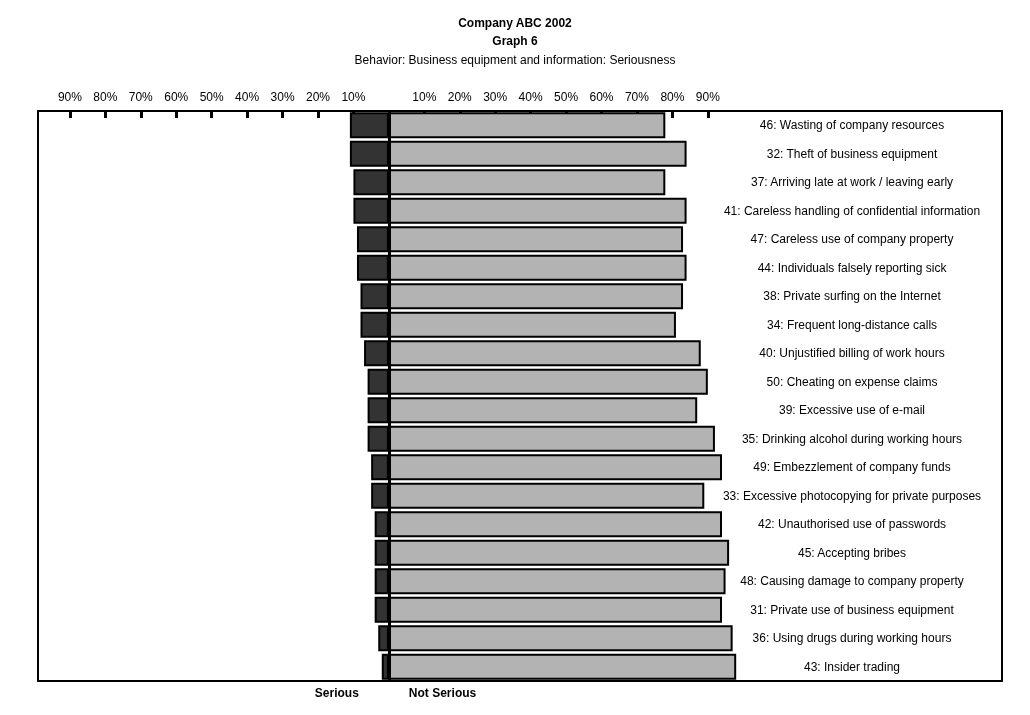 This screenshot has height=715, width=1030. What do you see at coordinates (852, 467) in the screenshot?
I see `y-tick-label: 49: Embezzlement of company funds` at bounding box center [852, 467].